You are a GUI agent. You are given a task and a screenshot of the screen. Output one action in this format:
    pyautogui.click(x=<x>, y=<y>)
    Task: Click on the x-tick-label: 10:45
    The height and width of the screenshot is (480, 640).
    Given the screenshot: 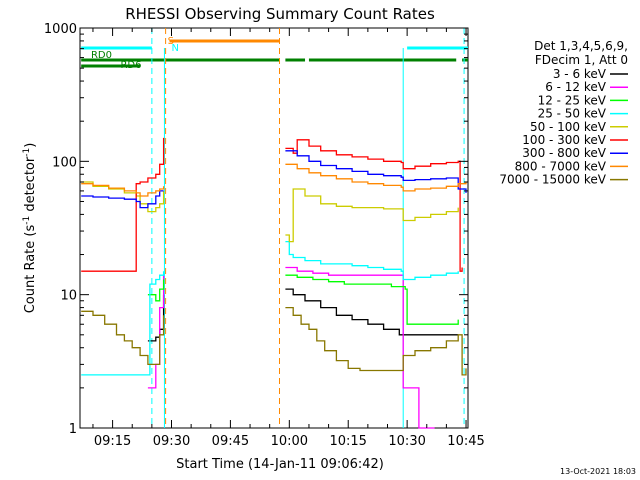 What is the action you would take?
    pyautogui.click(x=465, y=441)
    